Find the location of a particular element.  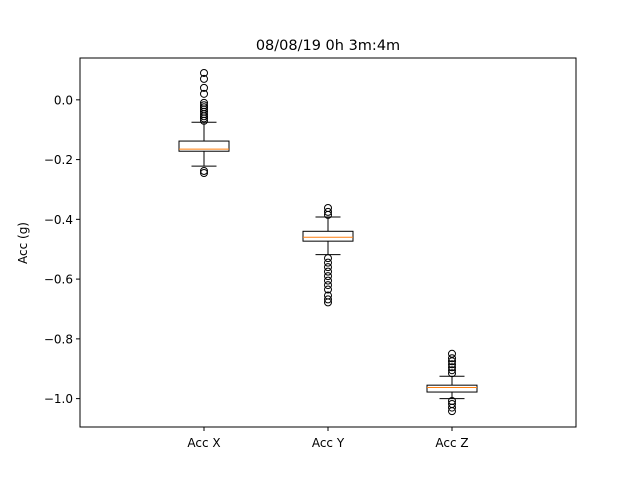

box-acc-y is located at coordinates (328, 255).